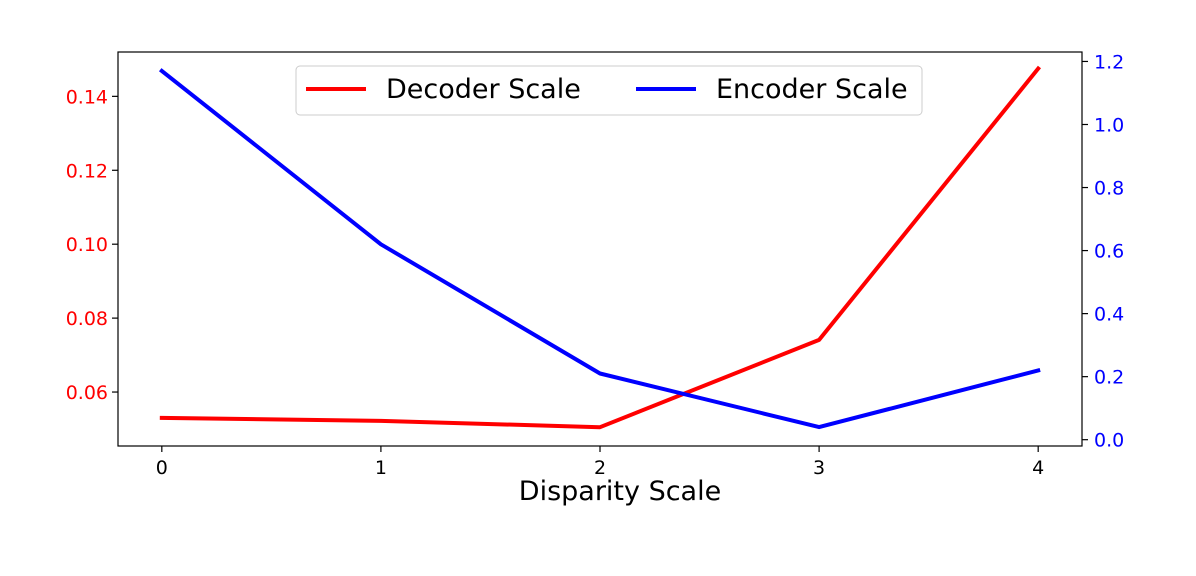 Image resolution: width=1196 pixels, height=576 pixels. Describe the element at coordinates (600, 468) in the screenshot. I see `x-tick-label: 2` at that location.